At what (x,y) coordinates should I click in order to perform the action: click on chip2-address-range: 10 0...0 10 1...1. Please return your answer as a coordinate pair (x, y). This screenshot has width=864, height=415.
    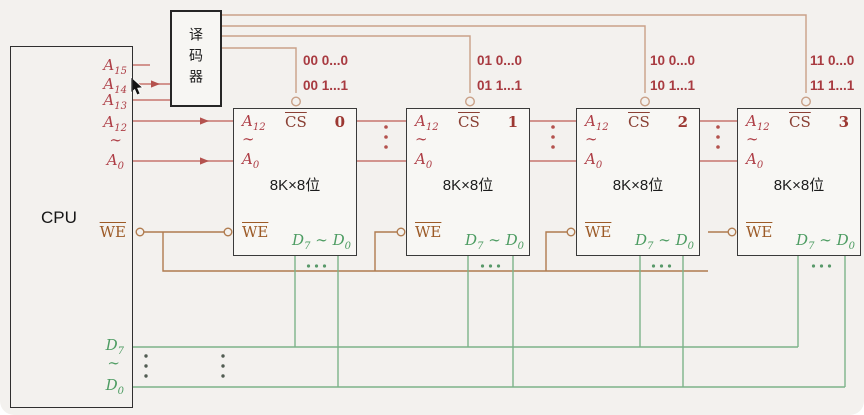
    Looking at the image, I should click on (673, 73).